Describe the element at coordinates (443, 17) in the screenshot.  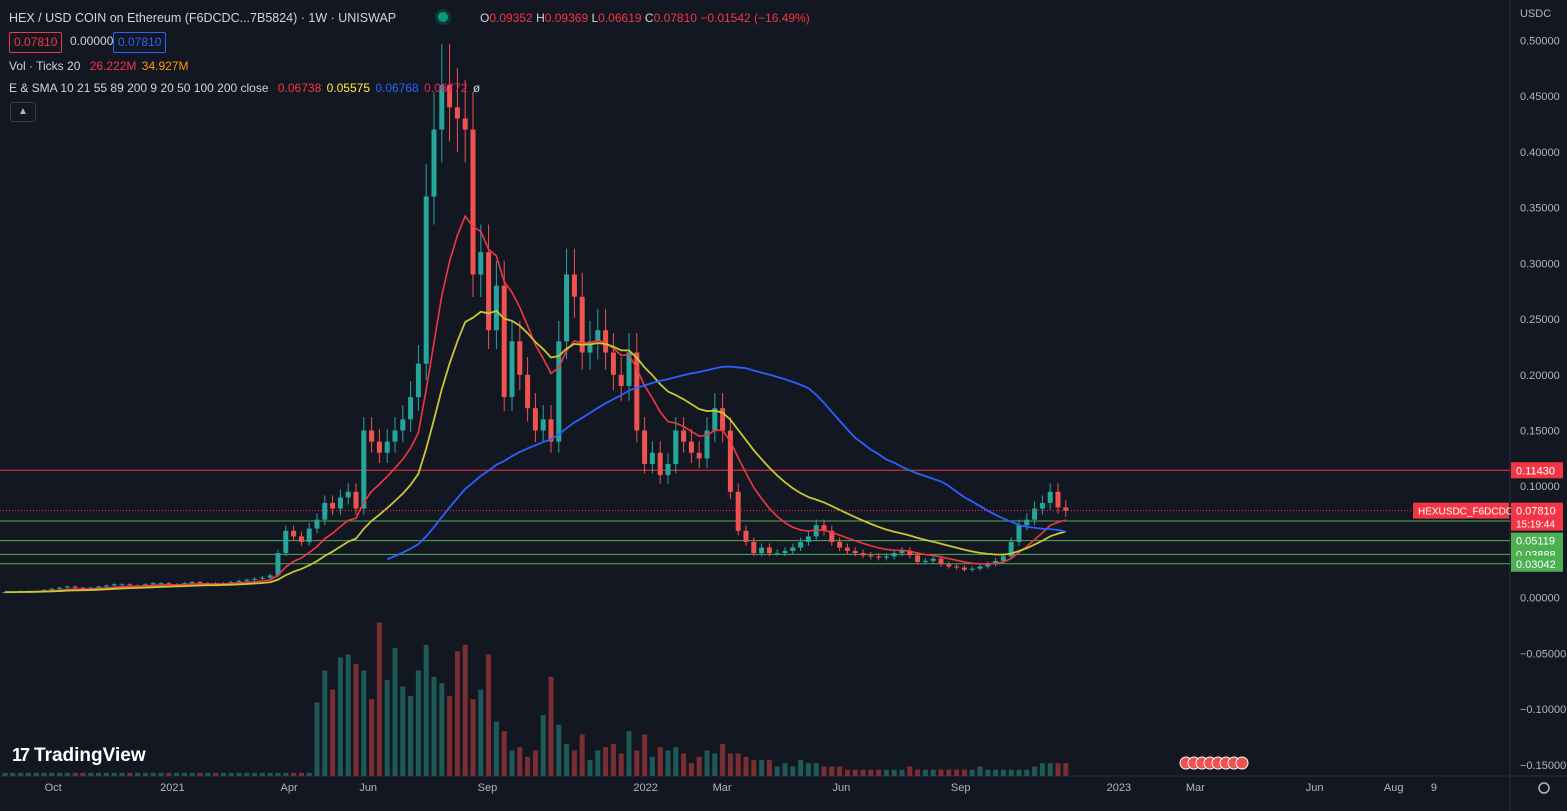
I see `market-status-icon` at that location.